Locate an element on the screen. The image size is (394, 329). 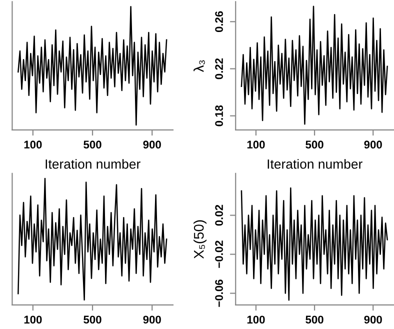
y-axis-title: X₅(50) is located at coordinates (200, 239).